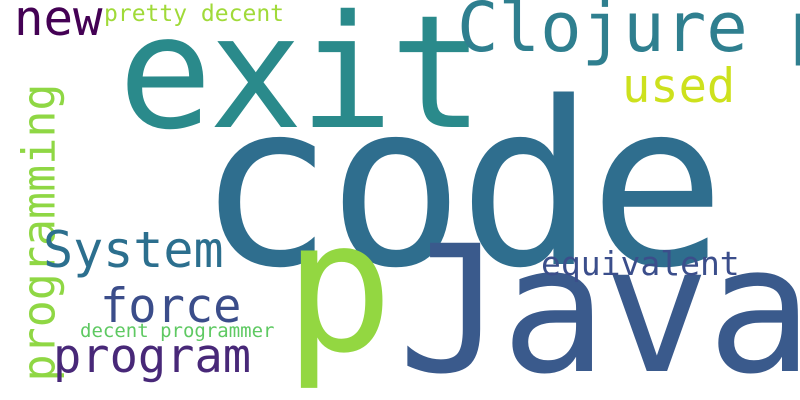 Image resolution: width=800 pixels, height=400 pixels. I want to click on word-new: new, so click(58, 23).